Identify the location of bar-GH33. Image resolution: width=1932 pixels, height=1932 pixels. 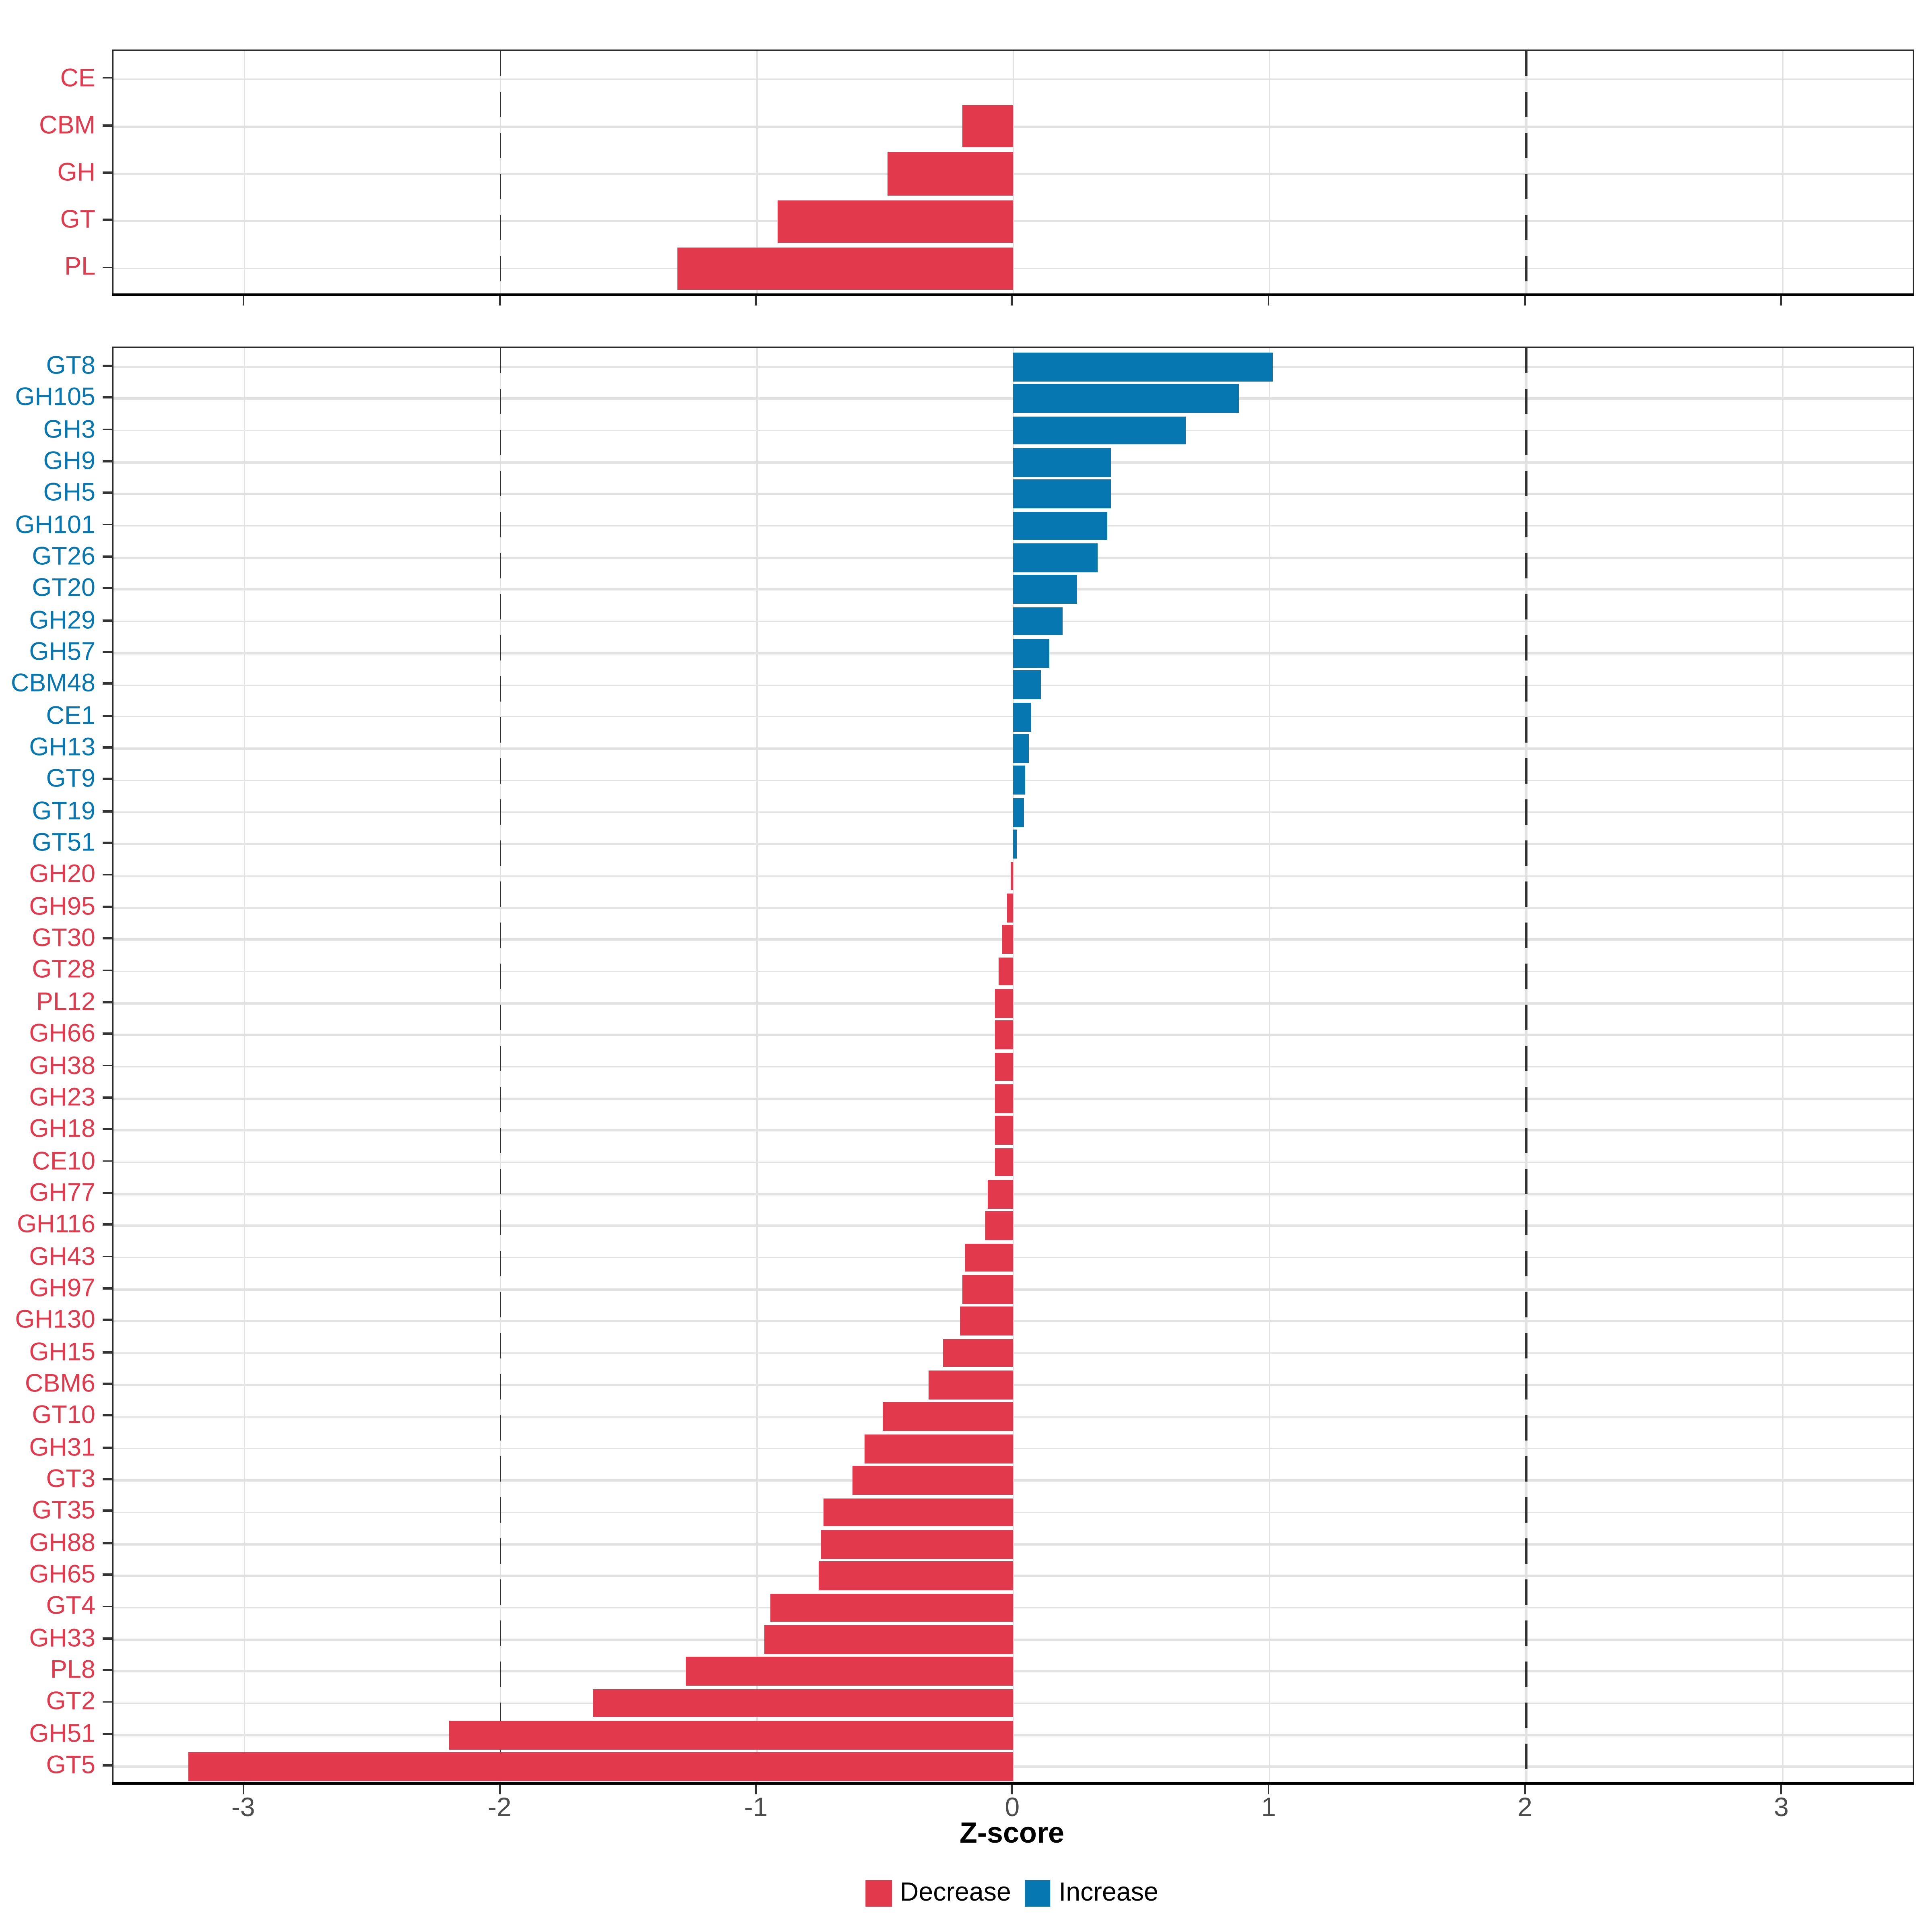
(889, 1639).